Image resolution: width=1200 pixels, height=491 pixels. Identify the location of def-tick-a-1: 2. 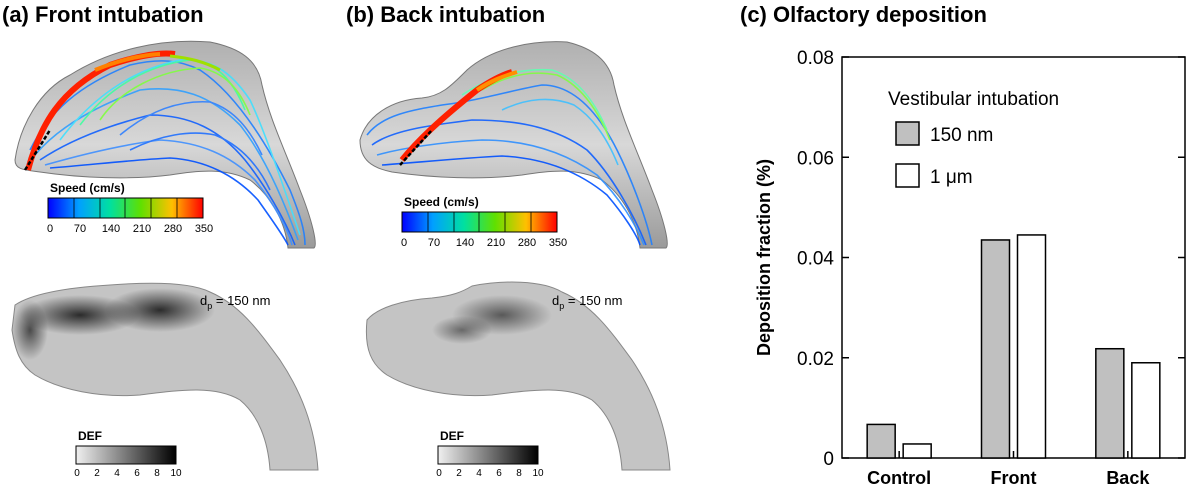
(97, 473).